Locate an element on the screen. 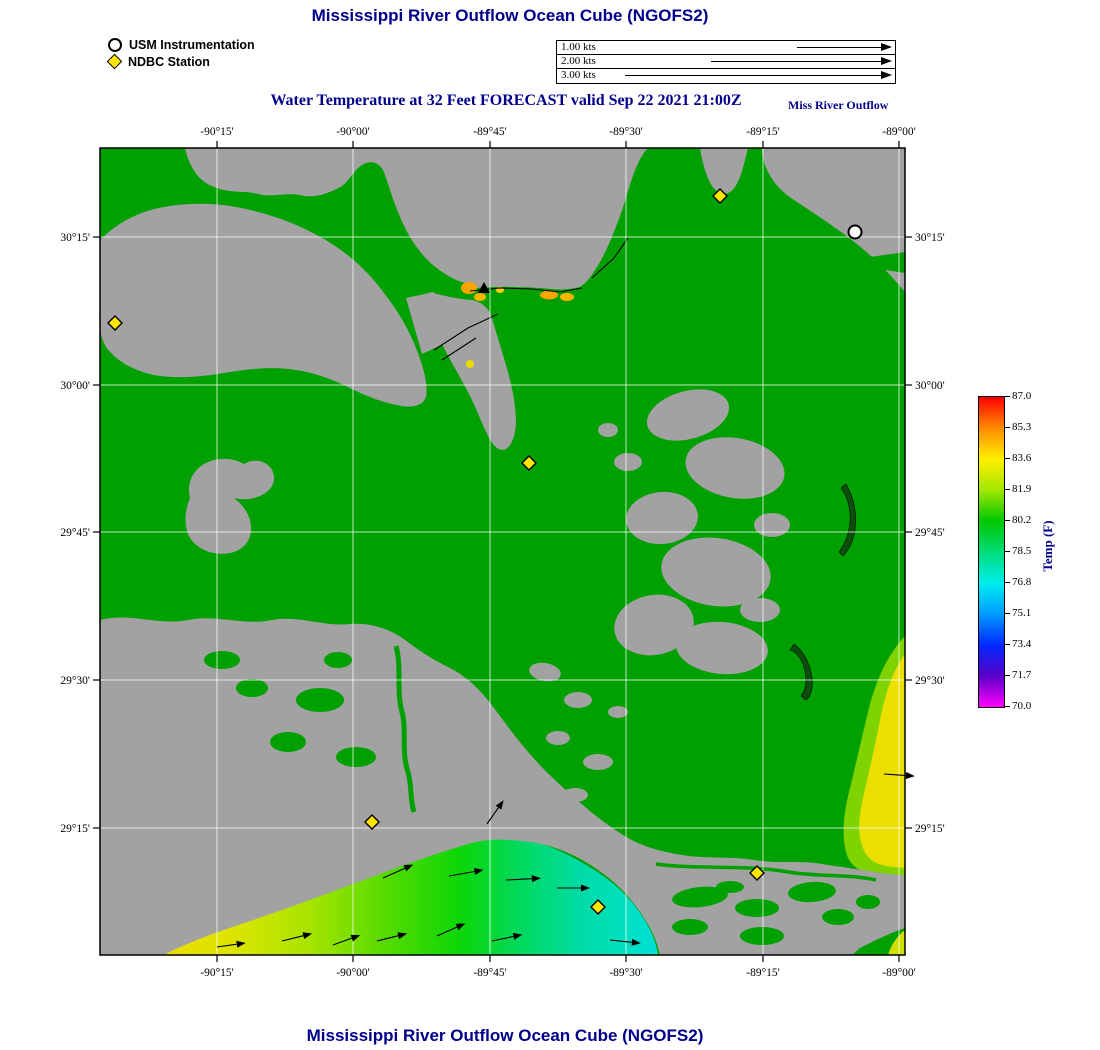  coastal-inlet is located at coordinates (870, 262).